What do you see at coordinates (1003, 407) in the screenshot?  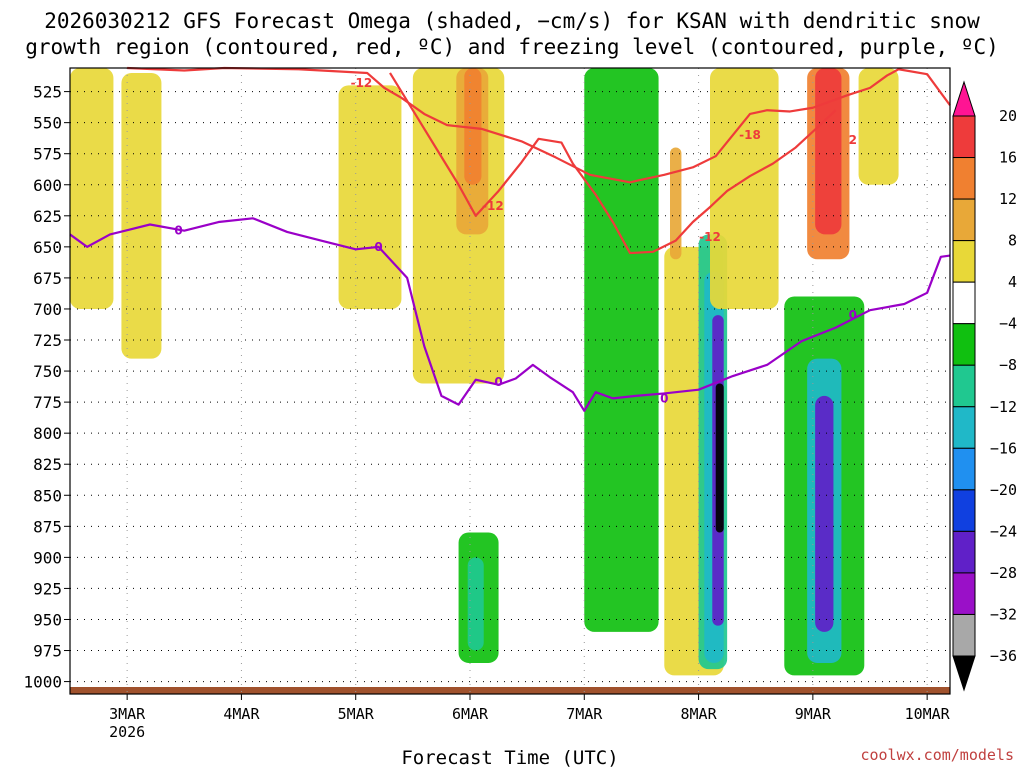 I see `colorbar-level-label: −12` at bounding box center [1003, 407].